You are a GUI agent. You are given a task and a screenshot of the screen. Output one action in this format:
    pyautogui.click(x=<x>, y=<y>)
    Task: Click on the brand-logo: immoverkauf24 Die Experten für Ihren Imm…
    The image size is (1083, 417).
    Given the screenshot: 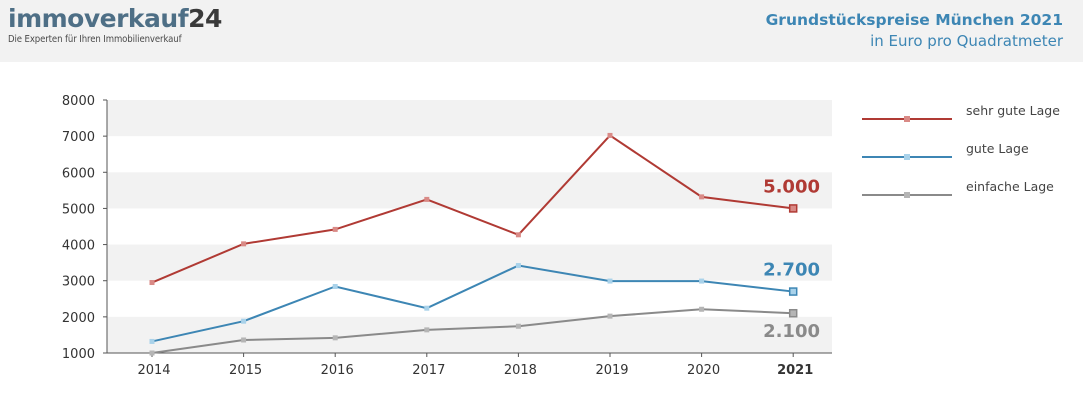 What is the action you would take?
    pyautogui.click(x=115, y=25)
    